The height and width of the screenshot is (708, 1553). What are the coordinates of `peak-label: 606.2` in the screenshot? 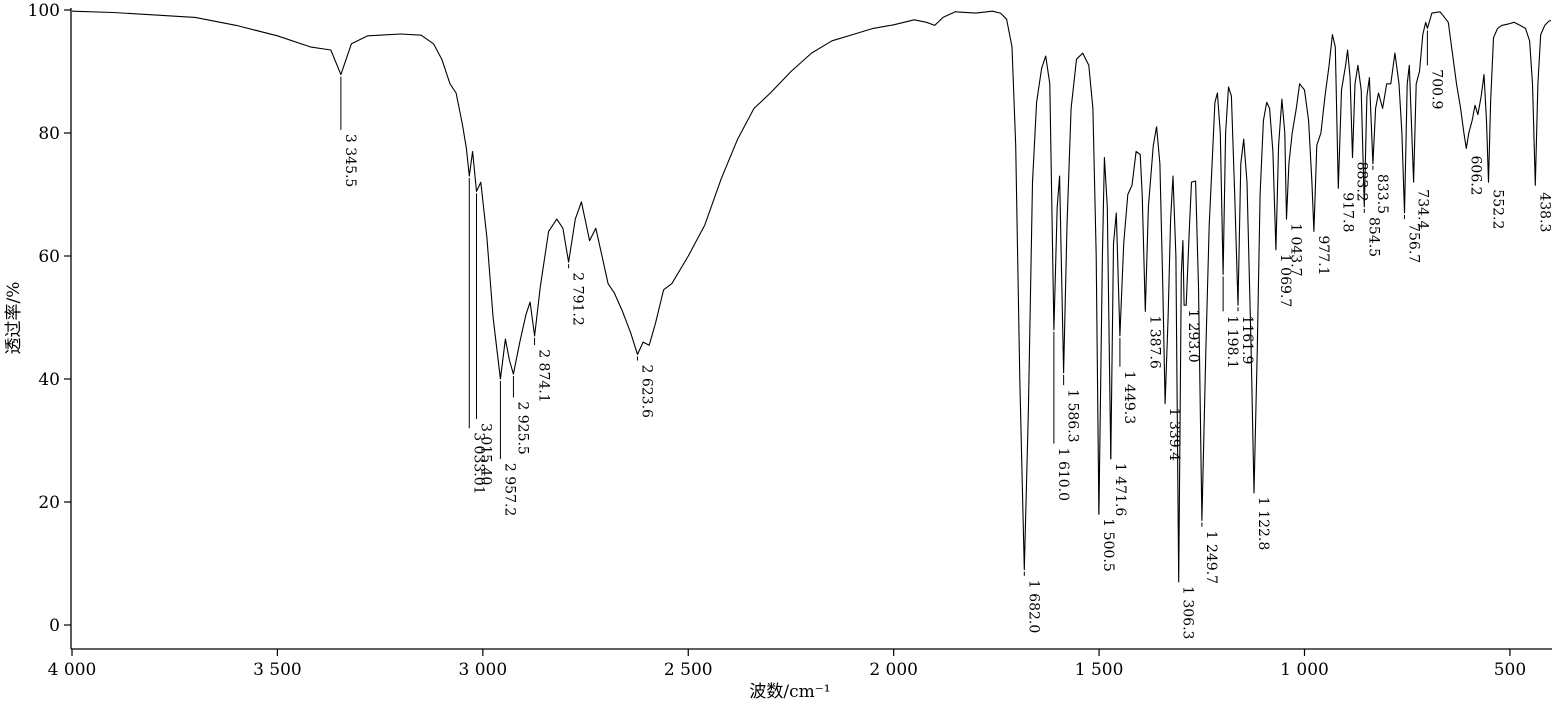 It's located at (1475, 176).